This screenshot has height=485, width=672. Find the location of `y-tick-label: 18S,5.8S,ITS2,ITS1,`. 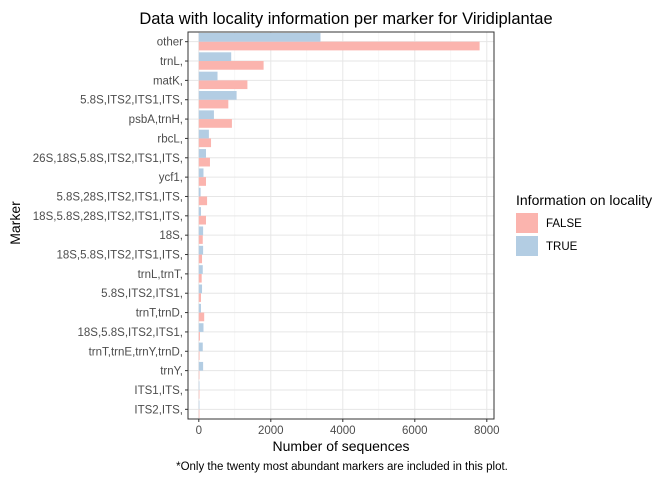

y-tick-label: 18S,5.8S,ITS2,ITS1, is located at coordinates (130, 333).